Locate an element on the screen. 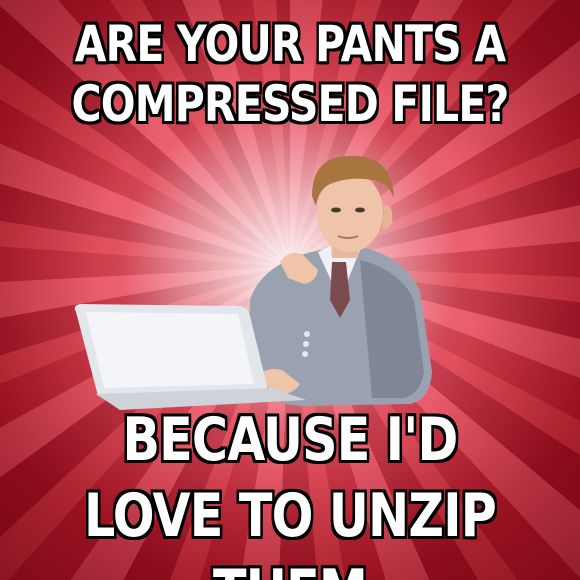 Image resolution: width=580 pixels, height=580 pixels. necktie is located at coordinates (340, 290).